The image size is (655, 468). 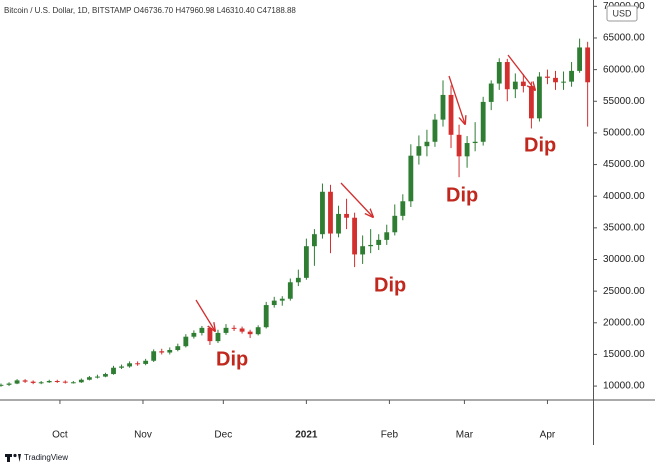 What do you see at coordinates (624, 322) in the screenshot?
I see `y-tick-label: 20000.00` at bounding box center [624, 322].